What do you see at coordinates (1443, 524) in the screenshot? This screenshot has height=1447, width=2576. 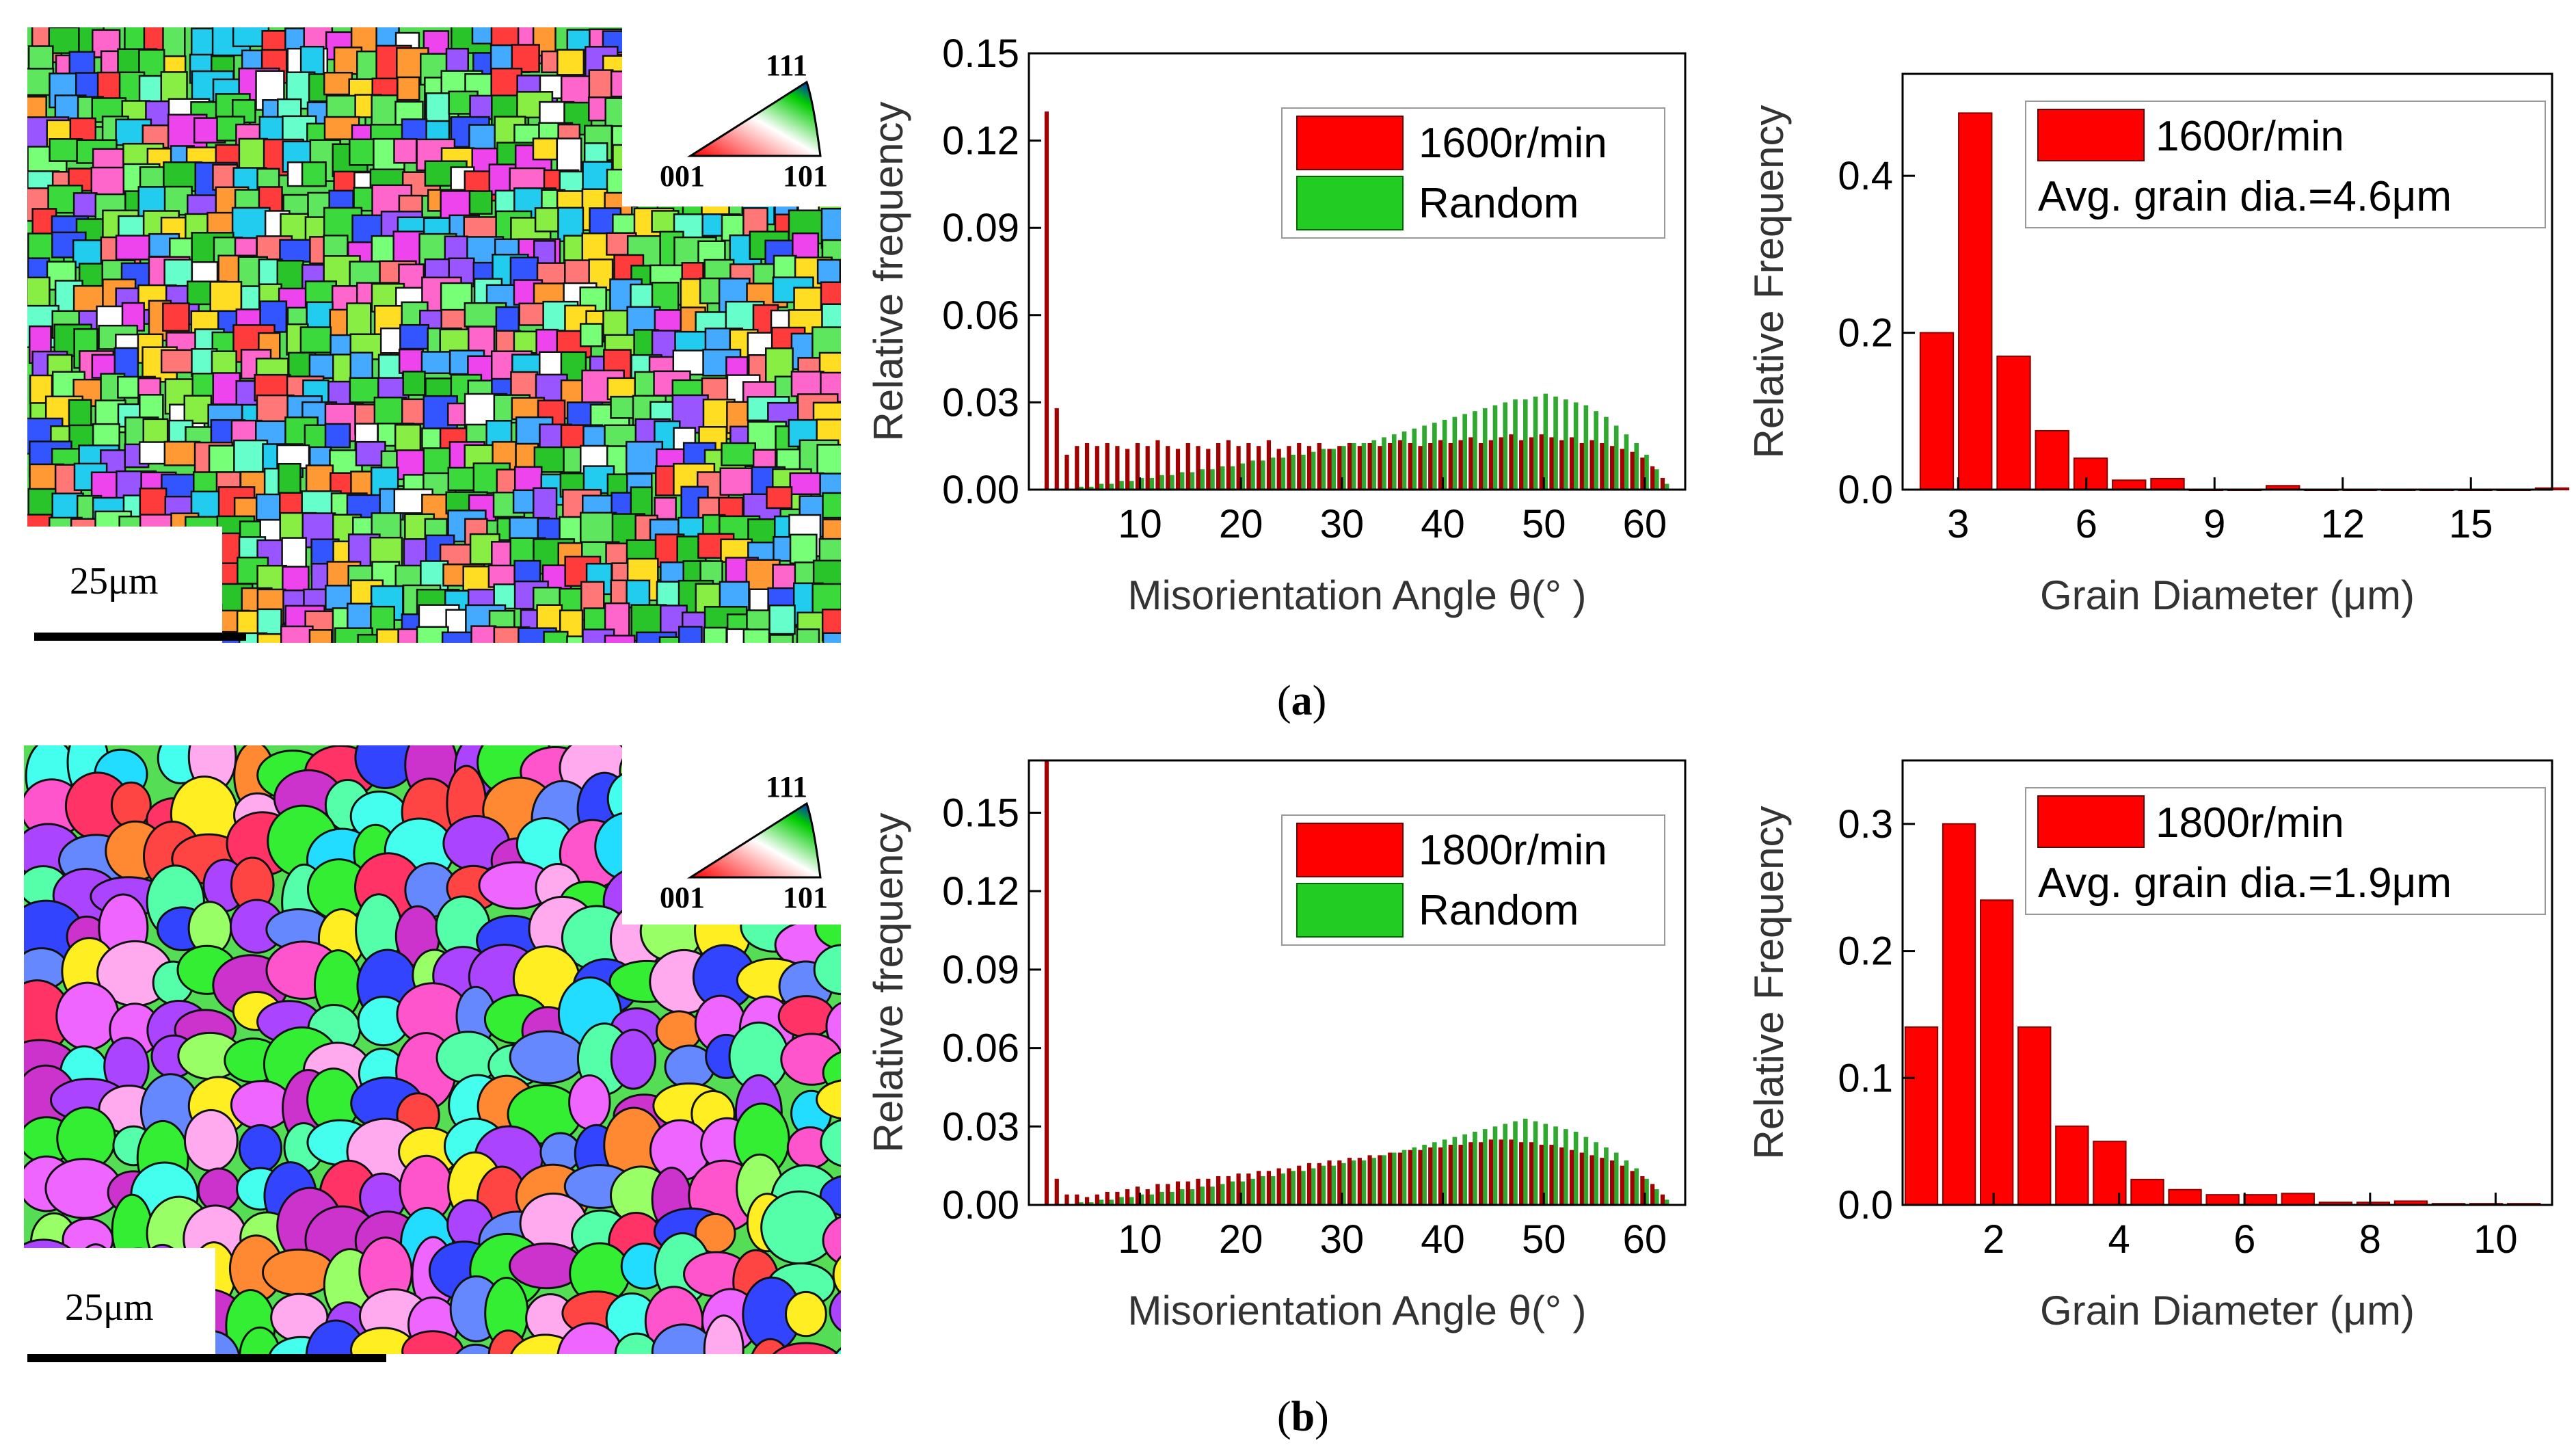 I see `x-tick-label-a: 40` at bounding box center [1443, 524].